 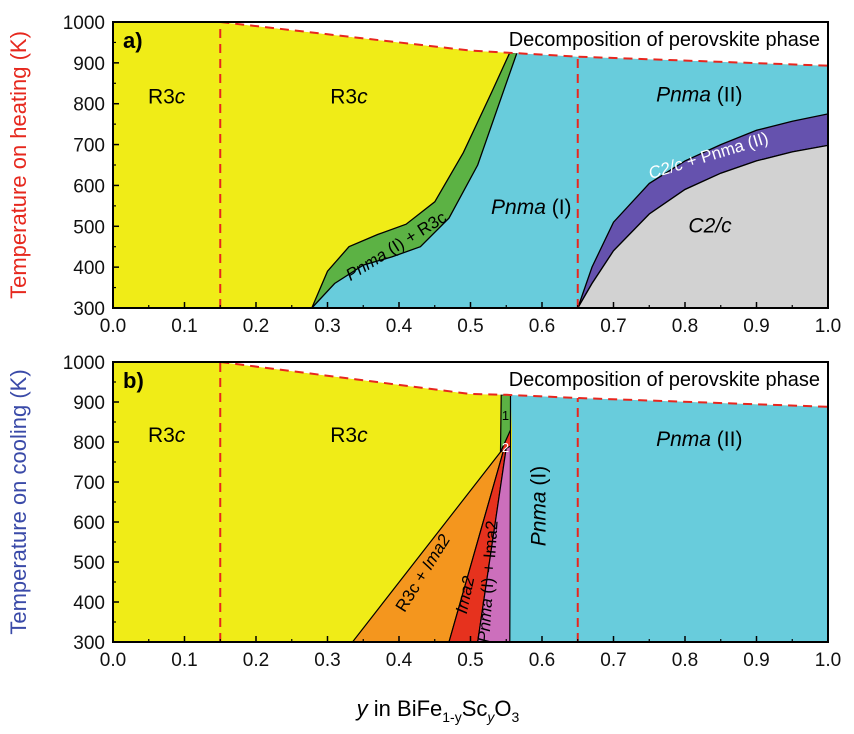 What do you see at coordinates (133, 40) in the screenshot?
I see `panel-label: a)` at bounding box center [133, 40].